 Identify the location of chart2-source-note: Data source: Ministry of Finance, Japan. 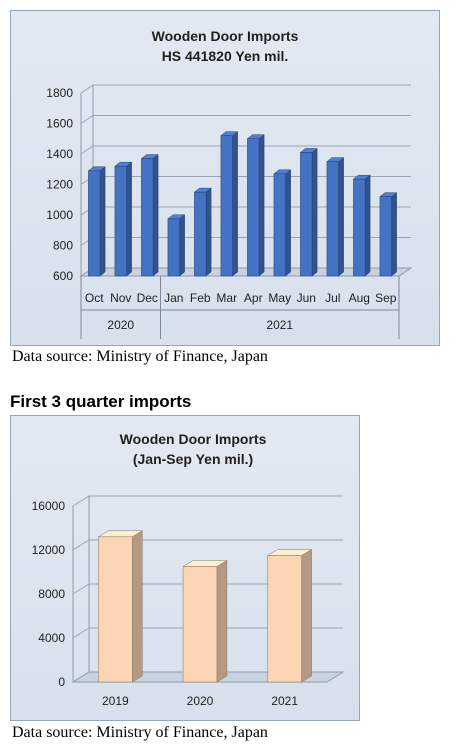
(140, 732).